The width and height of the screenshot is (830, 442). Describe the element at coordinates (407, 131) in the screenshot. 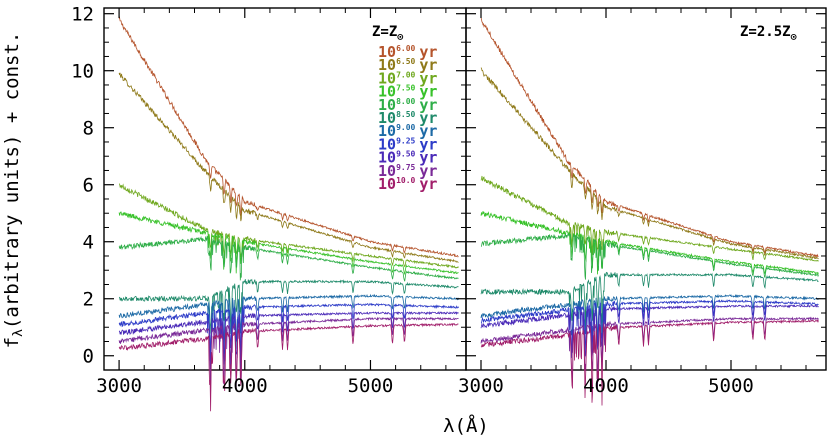

I see `legend-entry: 109.00 yr` at that location.